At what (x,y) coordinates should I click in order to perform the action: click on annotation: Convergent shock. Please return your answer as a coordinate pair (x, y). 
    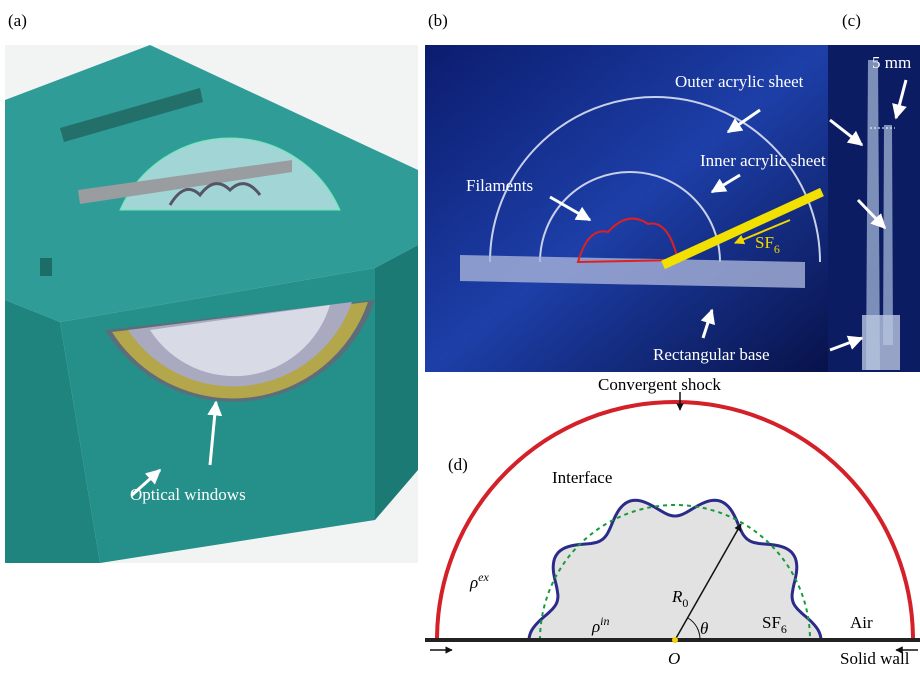
    Looking at the image, I should click on (659, 384).